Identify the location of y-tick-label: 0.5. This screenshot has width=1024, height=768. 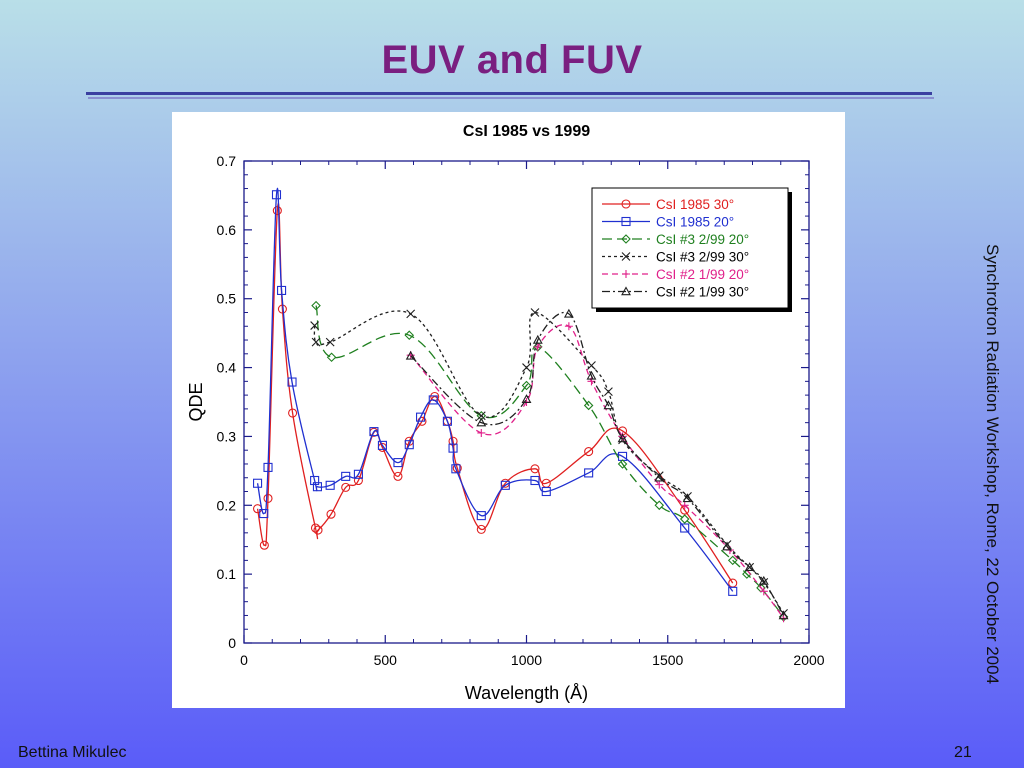
(227, 299).